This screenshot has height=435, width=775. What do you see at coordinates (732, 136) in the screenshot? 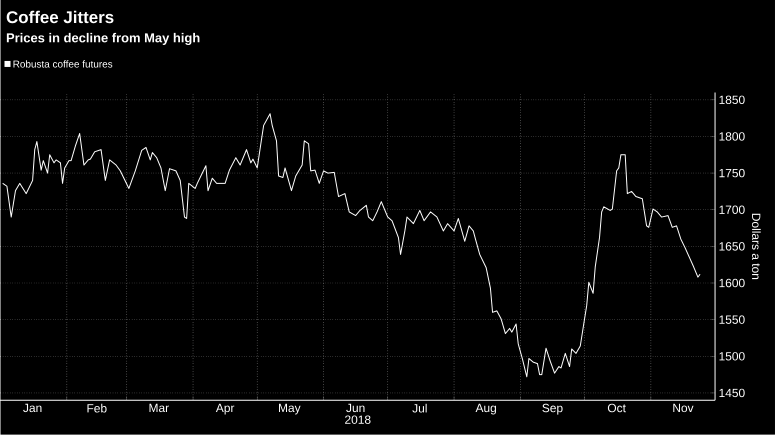
I see `y-tick-label: 1800` at bounding box center [732, 136].